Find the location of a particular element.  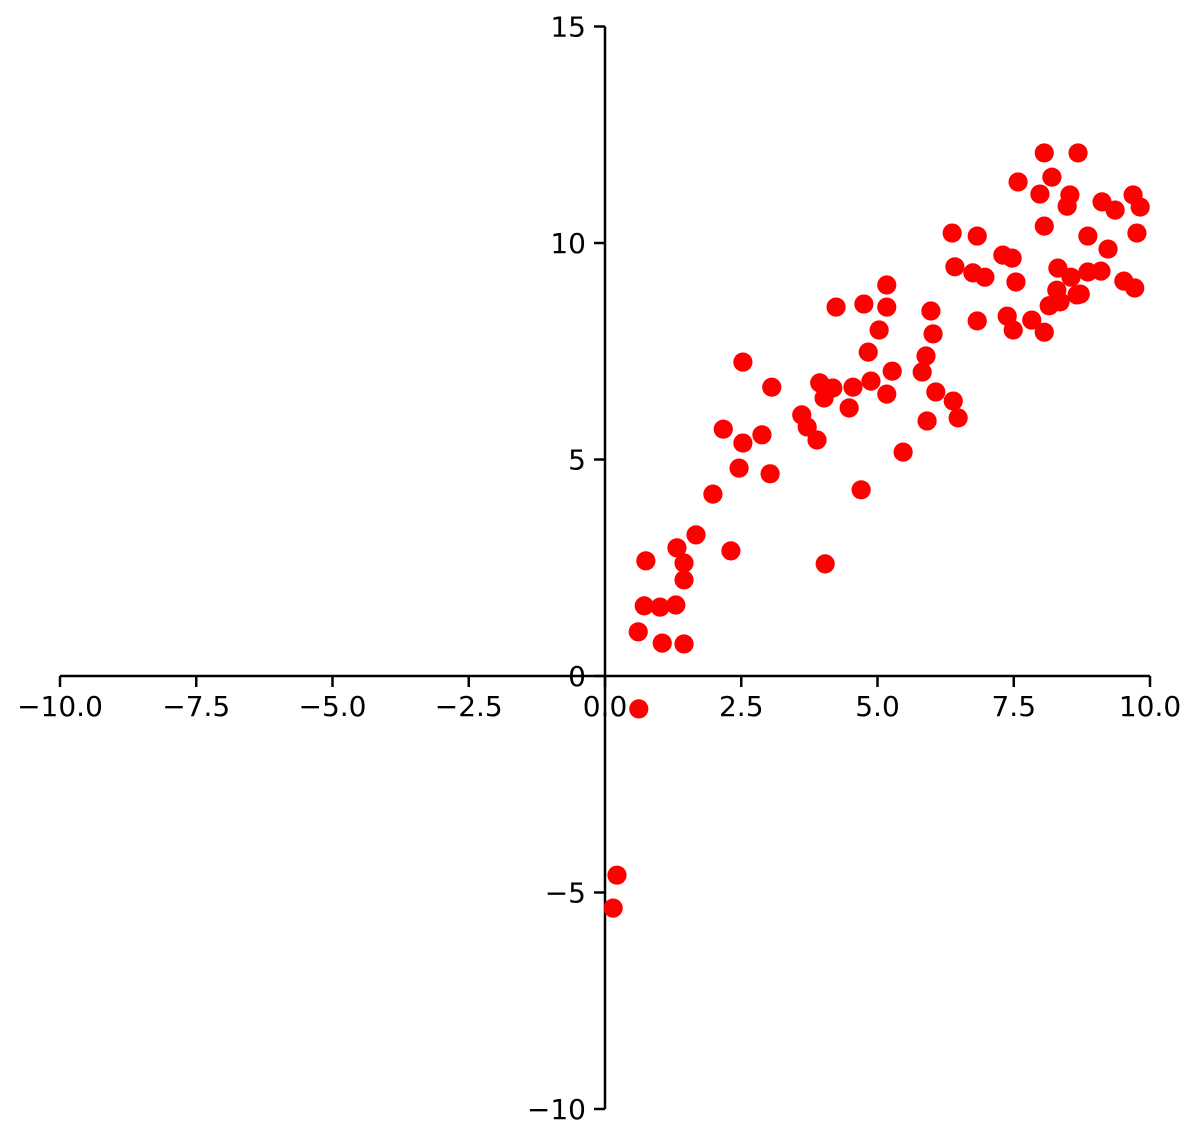

y-tick-label: 15 is located at coordinates (568, 27).